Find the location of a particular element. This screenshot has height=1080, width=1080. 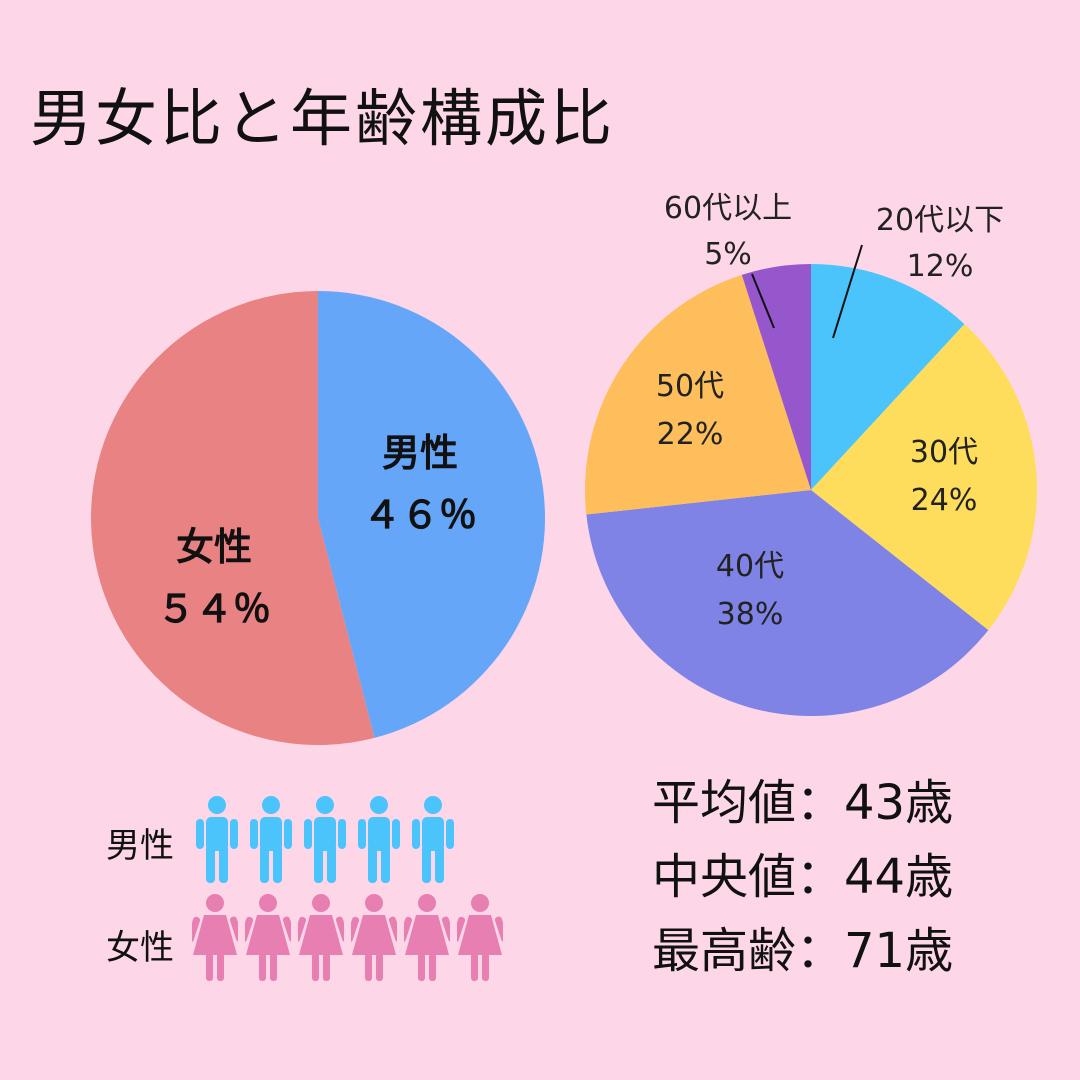

female-row-label: 女性 is located at coordinates (140, 948).